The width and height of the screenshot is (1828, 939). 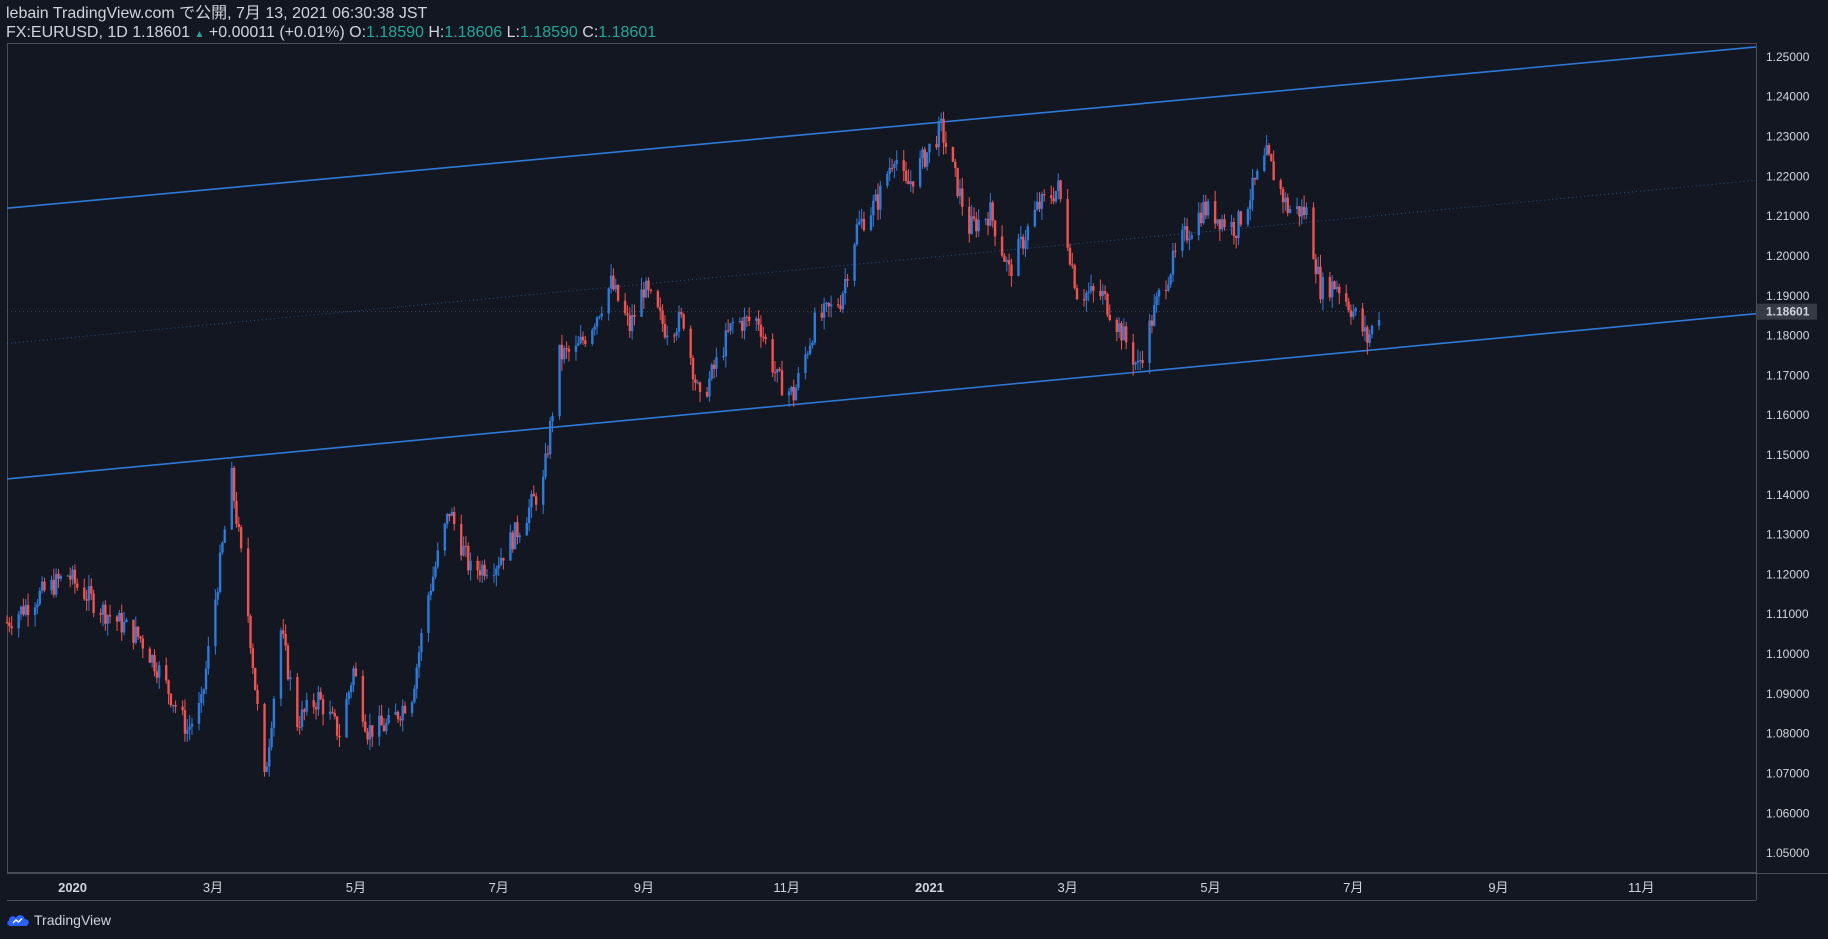 What do you see at coordinates (590, 32) in the screenshot?
I see `close-label: C:` at bounding box center [590, 32].